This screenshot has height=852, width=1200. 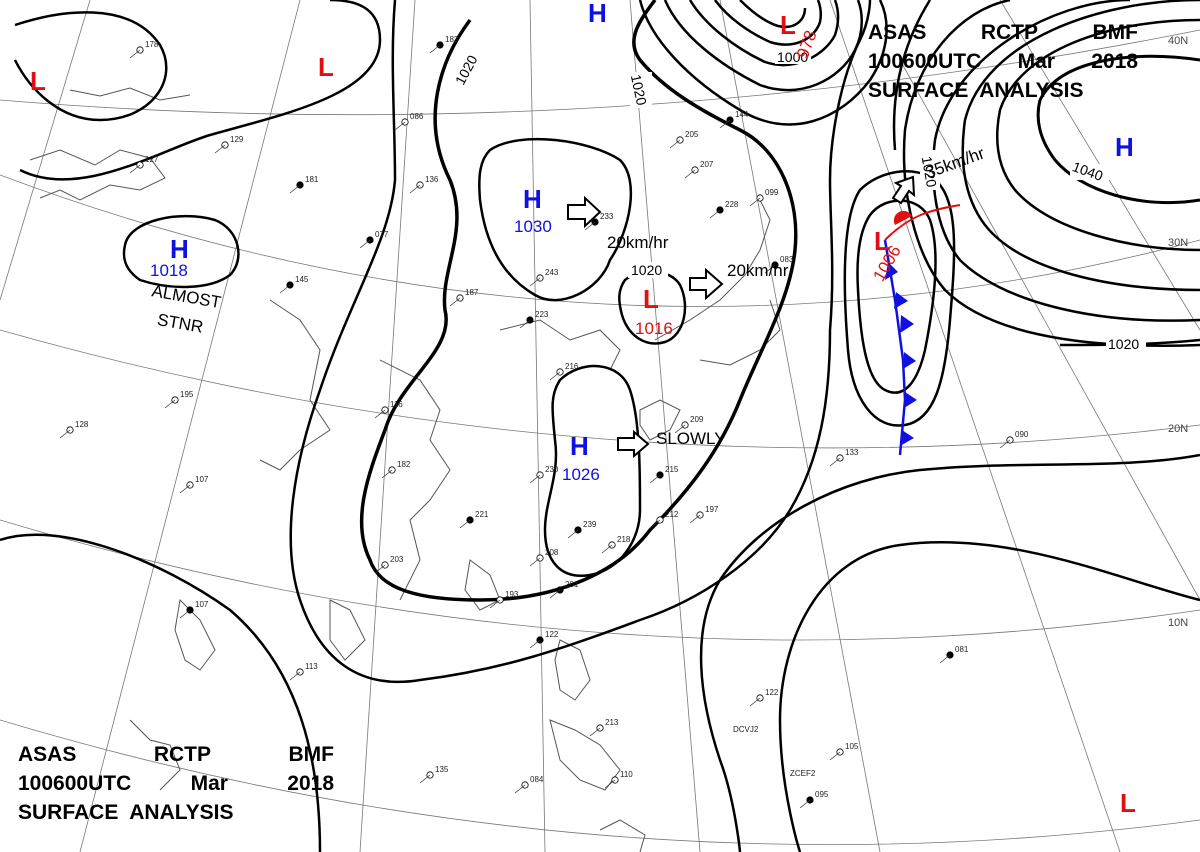 I want to click on station-pressure-value: 083, so click(x=787, y=259).